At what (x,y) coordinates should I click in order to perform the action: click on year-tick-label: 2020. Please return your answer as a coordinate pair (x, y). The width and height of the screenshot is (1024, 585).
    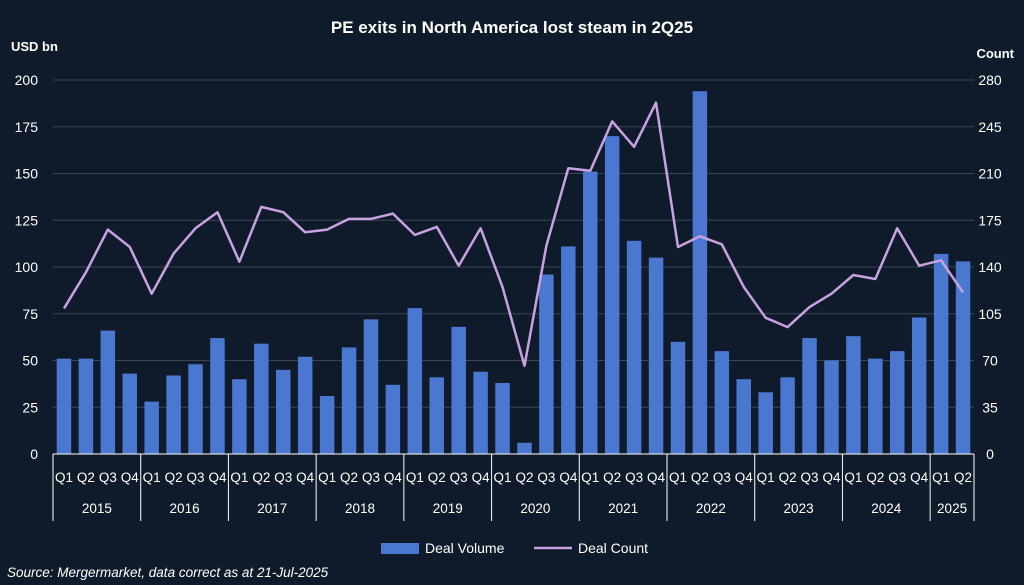
    Looking at the image, I should click on (535, 508).